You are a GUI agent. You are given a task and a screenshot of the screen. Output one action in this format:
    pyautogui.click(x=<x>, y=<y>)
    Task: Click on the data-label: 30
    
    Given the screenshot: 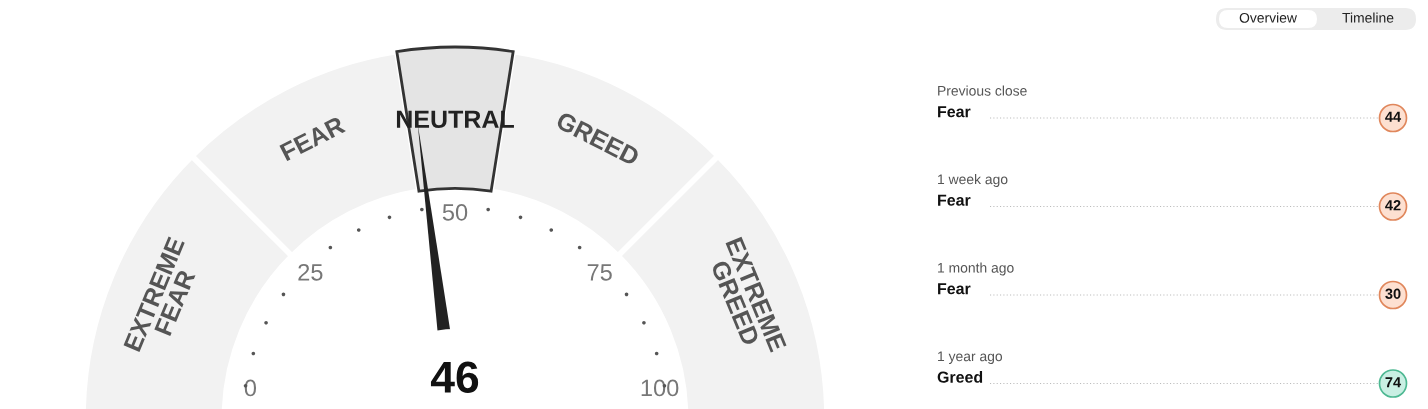 What is the action you would take?
    pyautogui.click(x=1393, y=293)
    